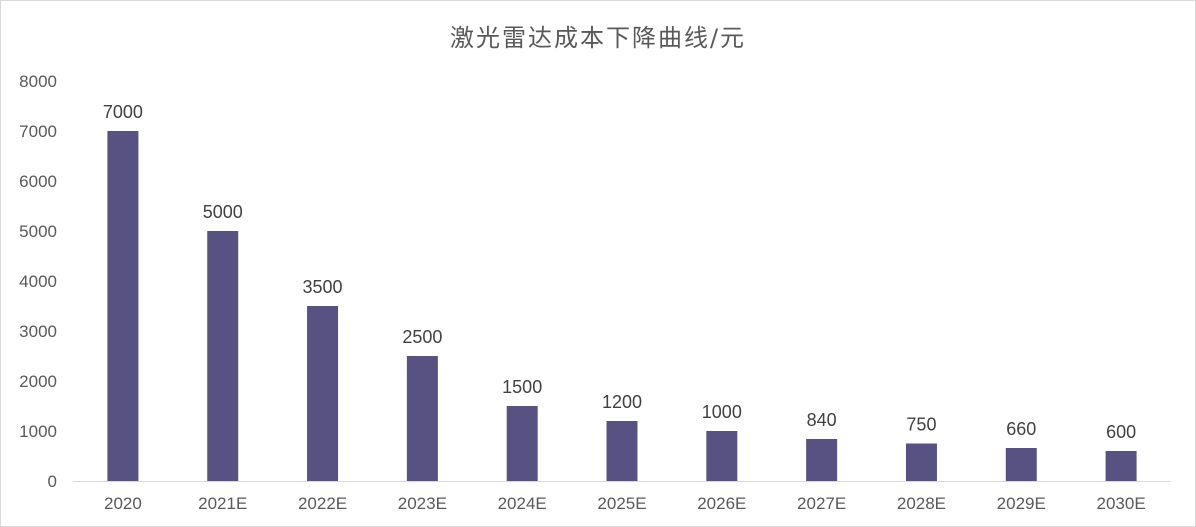 This screenshot has width=1196, height=527. I want to click on bar-data-label: 3500, so click(323, 287).